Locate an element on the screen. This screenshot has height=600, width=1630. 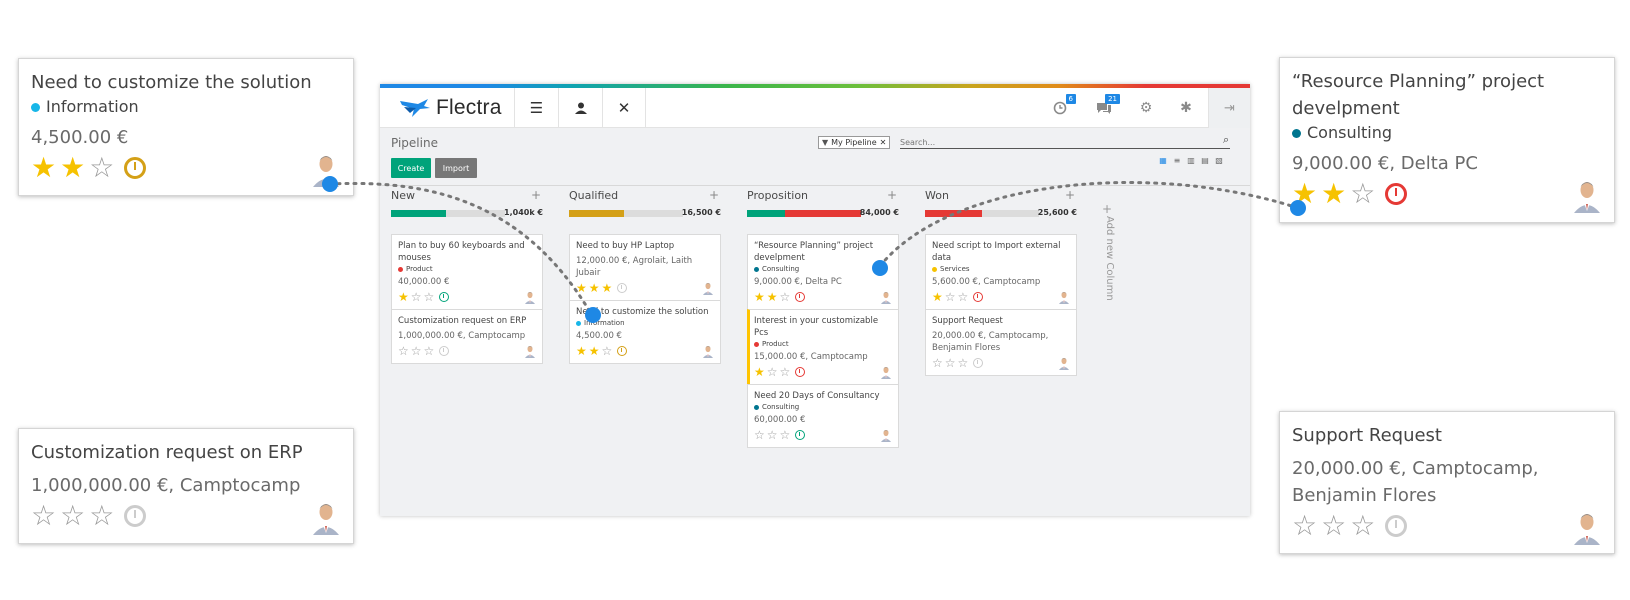
messages-button: 21 is located at coordinates (1104, 108).